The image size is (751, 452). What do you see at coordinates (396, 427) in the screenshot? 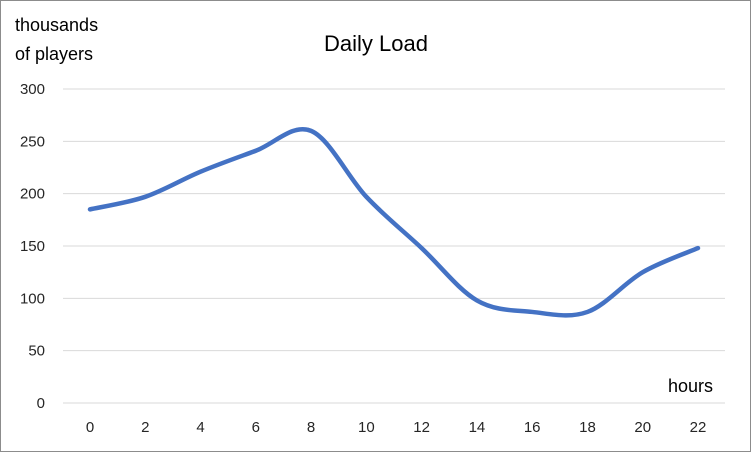
I see `x-tick-labels: 0 2 4 6 8 10 12 14 16 18 20 22` at bounding box center [396, 427].